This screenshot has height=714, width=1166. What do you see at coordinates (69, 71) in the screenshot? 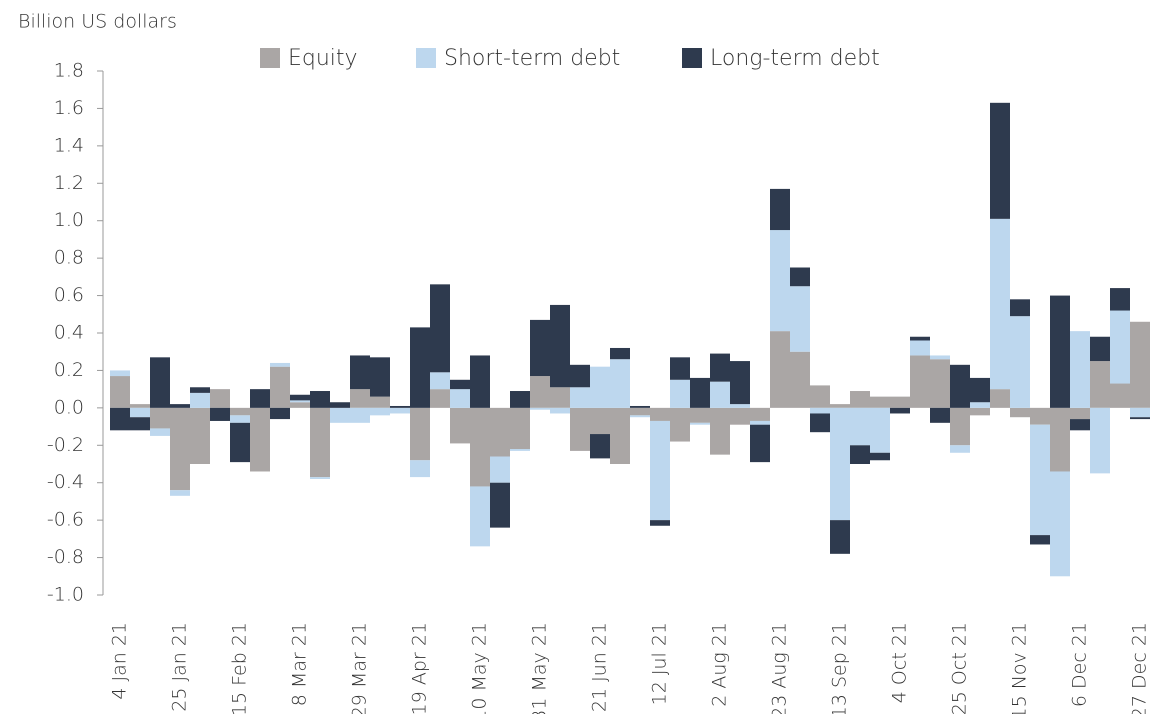
I see `y-tick-label: 1.8` at bounding box center [69, 71].